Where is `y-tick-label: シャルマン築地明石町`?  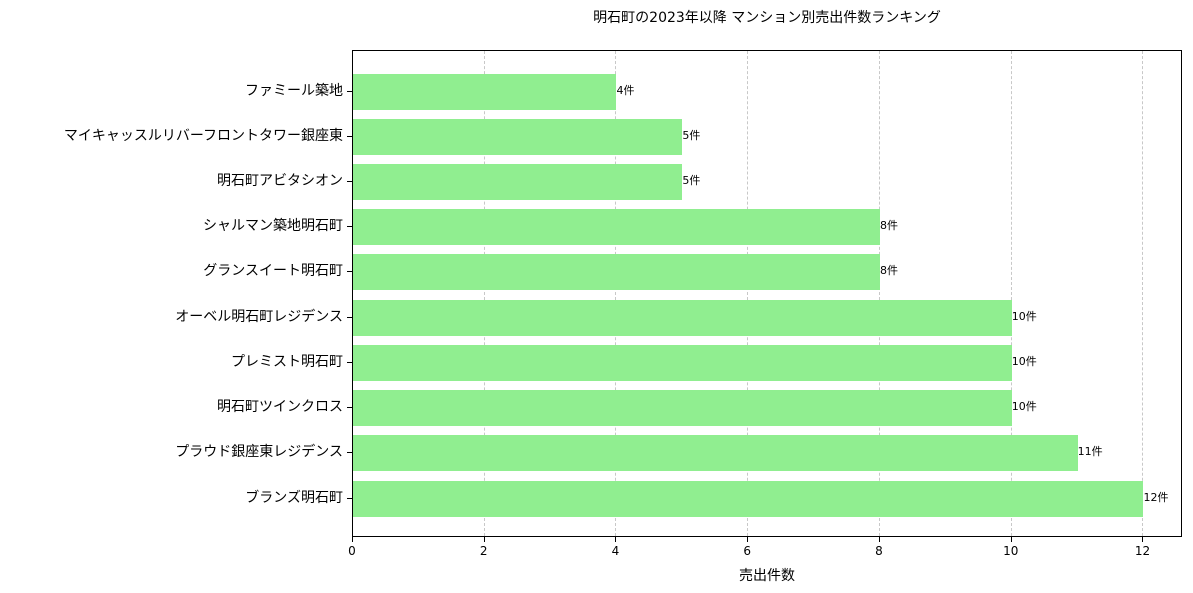
y-tick-label: シャルマン築地明石町 is located at coordinates (273, 226).